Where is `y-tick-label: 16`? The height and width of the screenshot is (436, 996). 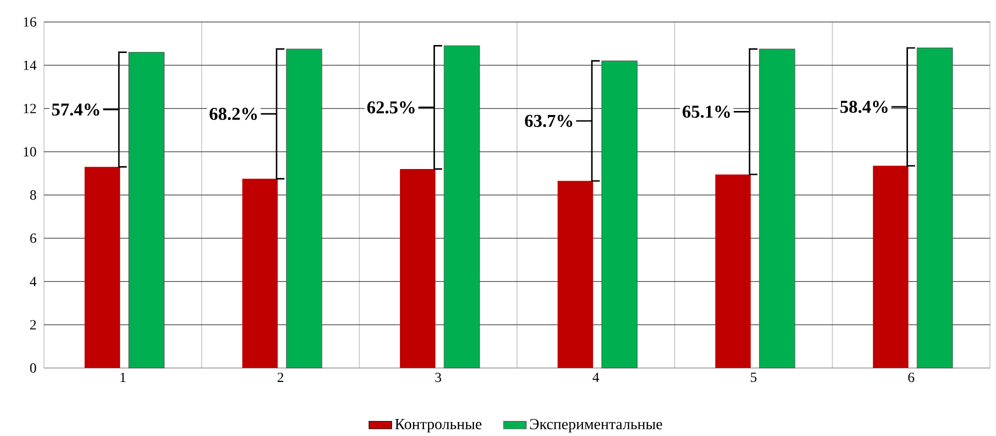 y-tick-label: 16 is located at coordinates (30, 21).